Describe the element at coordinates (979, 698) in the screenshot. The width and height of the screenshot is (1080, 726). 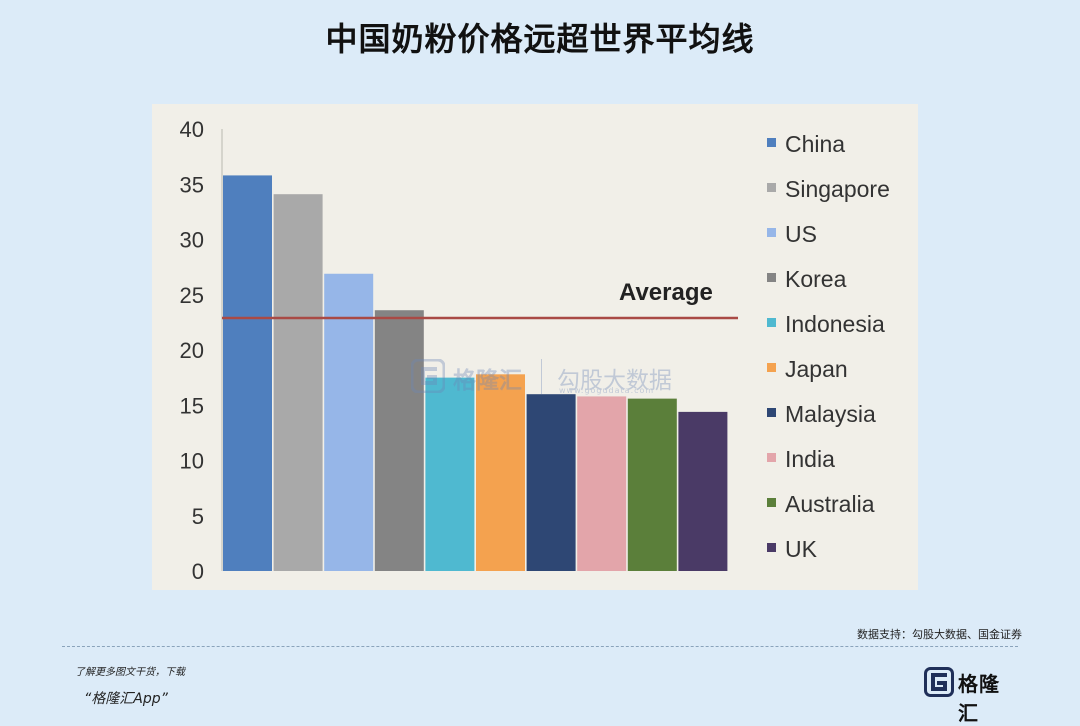
I see `brand-name: 格隆汇` at that location.